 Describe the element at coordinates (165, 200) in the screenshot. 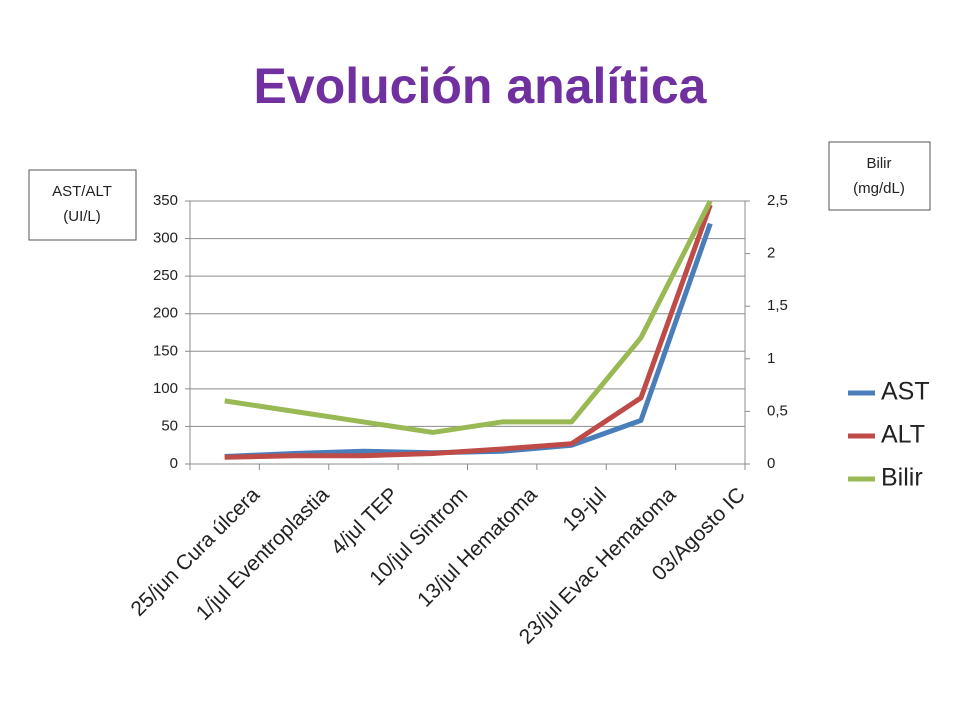

I see `y-tick-label: 350` at that location.